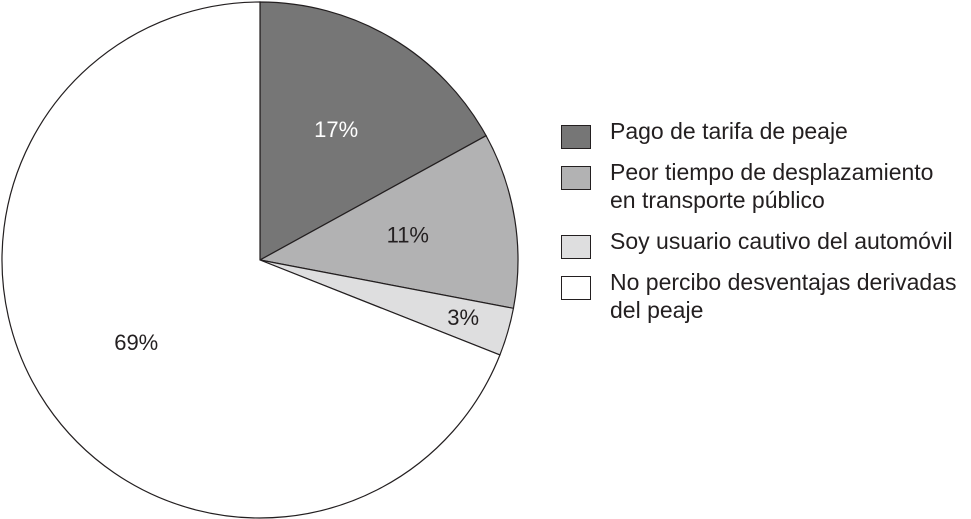 This screenshot has width=971, height=519. Describe the element at coordinates (463, 317) in the screenshot. I see `pie-value-label-soy-usuario-cautivo-del-automovil: 3%` at that location.